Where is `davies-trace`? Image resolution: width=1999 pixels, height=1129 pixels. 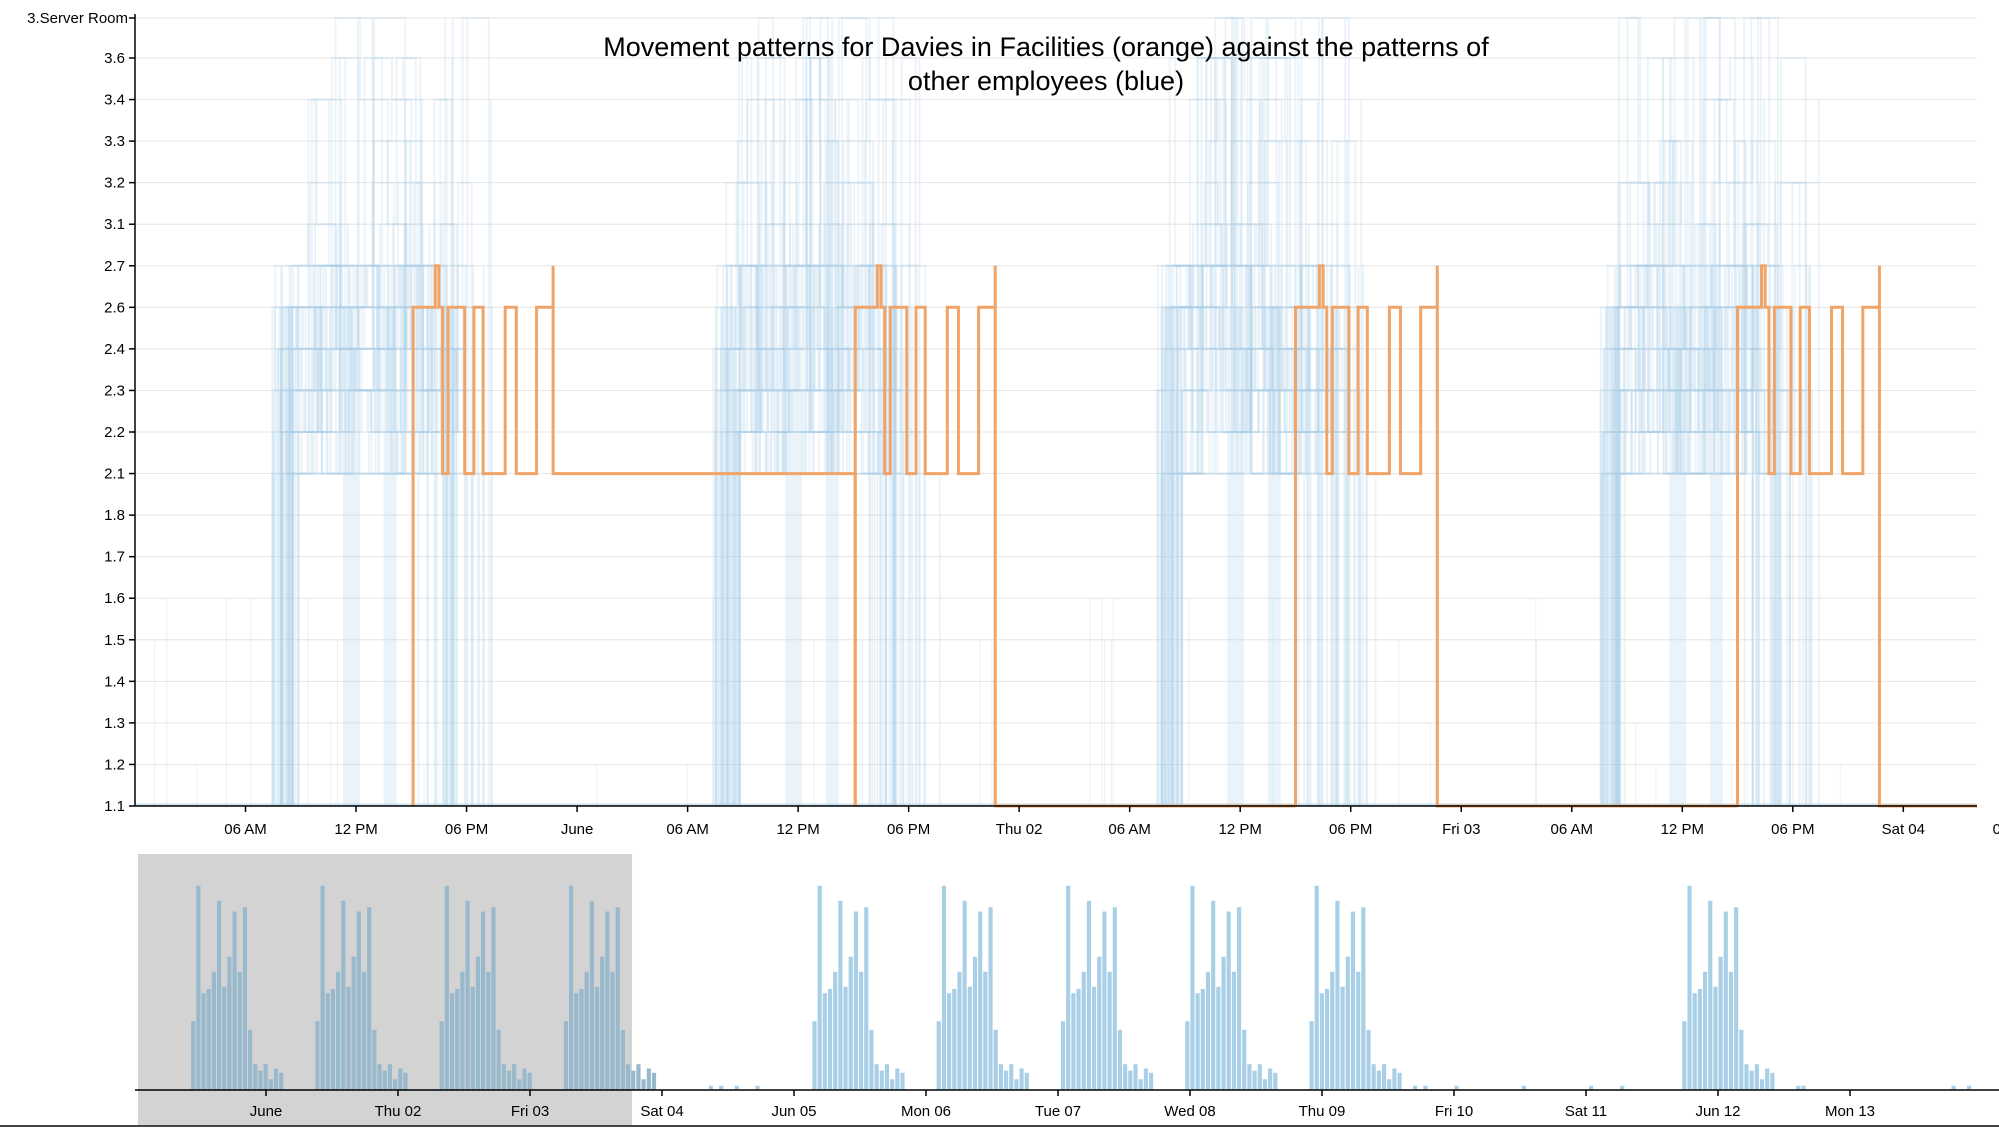
davies-trace is located at coordinates (1074, 536).